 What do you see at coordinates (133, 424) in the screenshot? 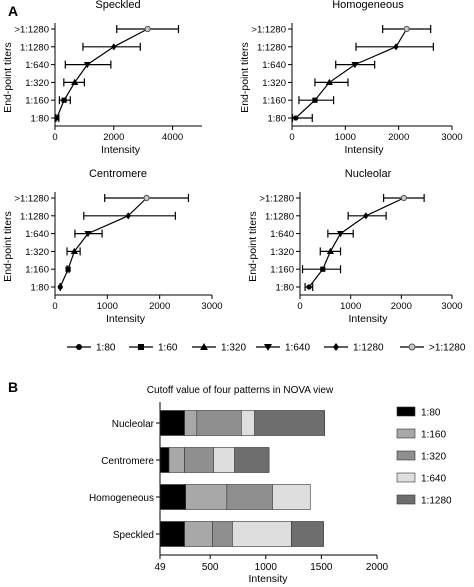
I see `y-tick-label: Nucleolar` at bounding box center [133, 424].